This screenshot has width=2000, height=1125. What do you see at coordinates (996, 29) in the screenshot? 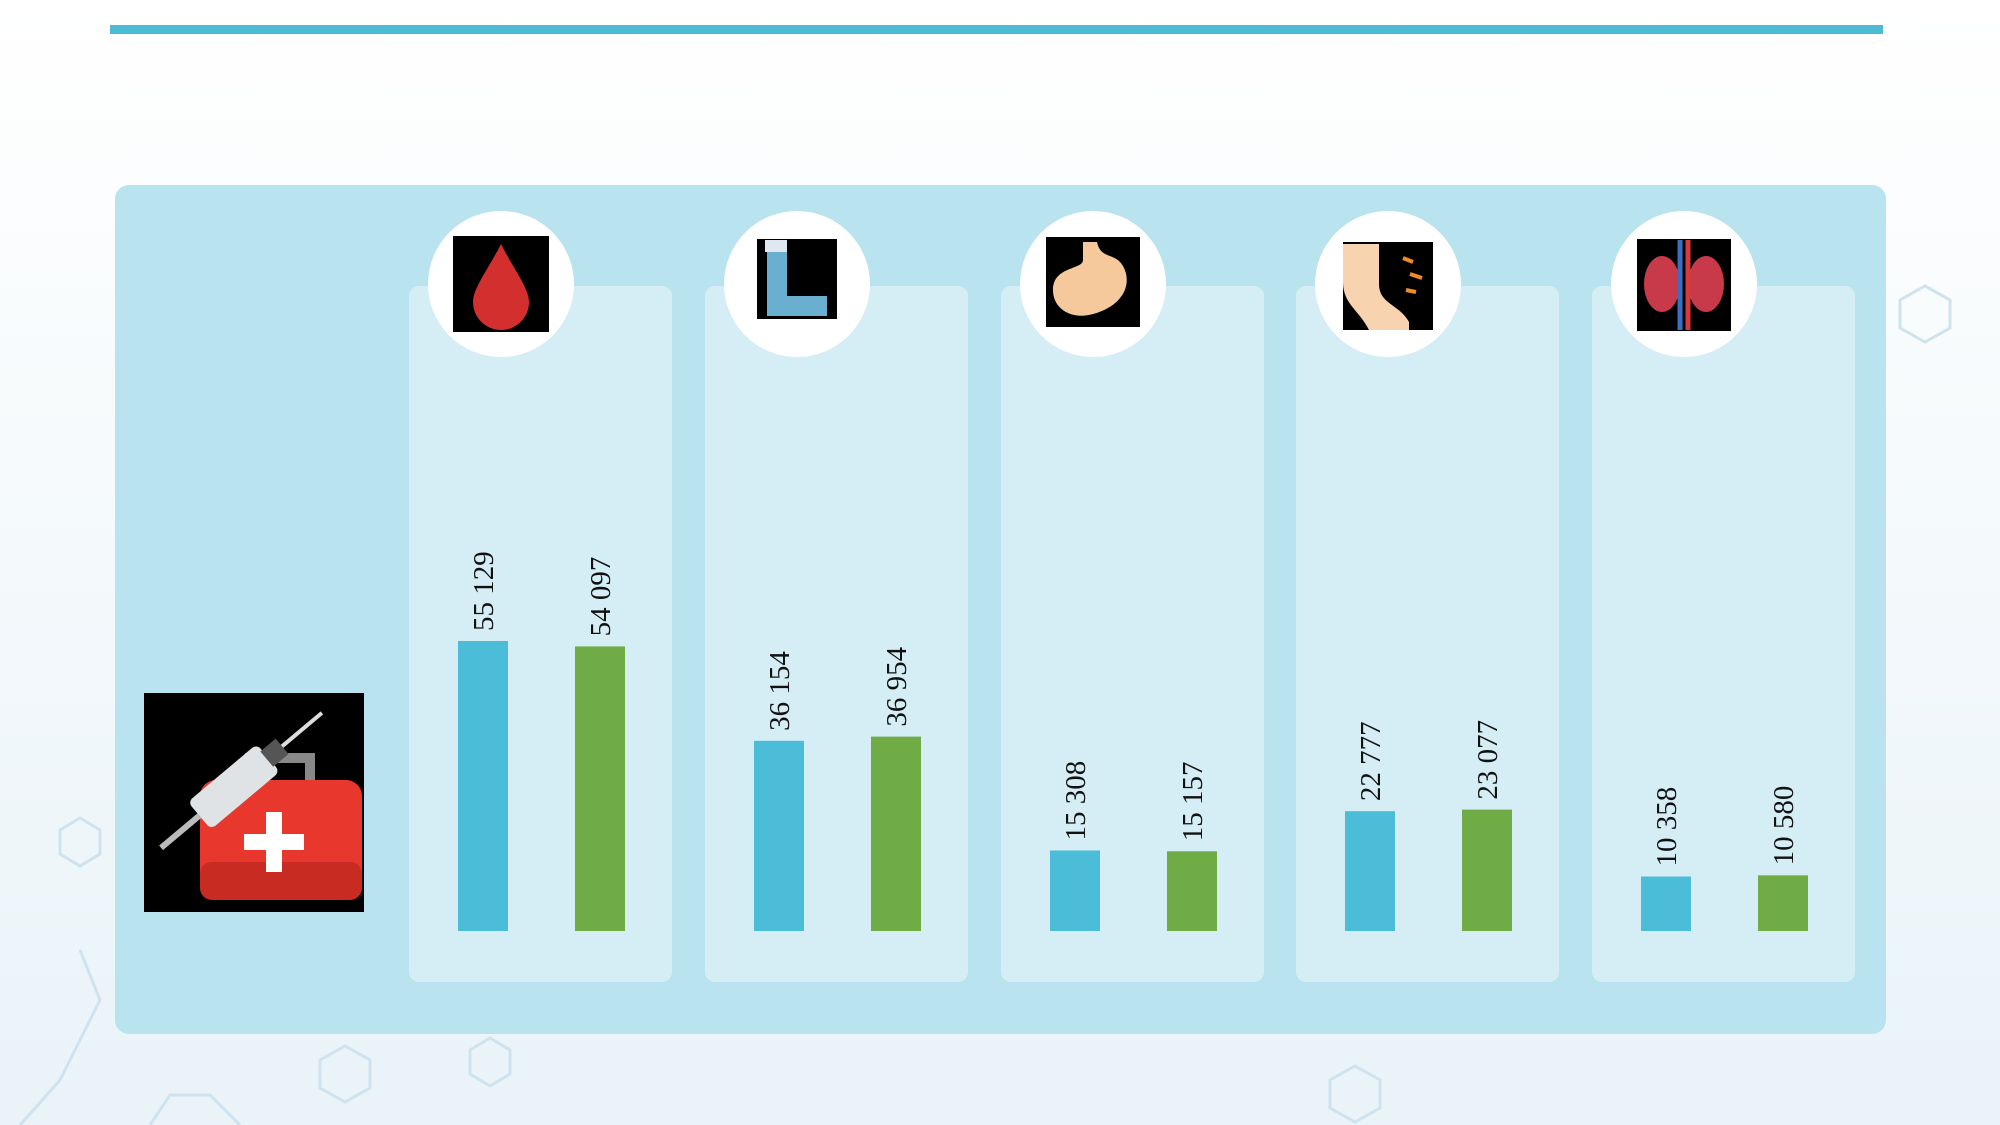
I see `top-rule` at bounding box center [996, 29].